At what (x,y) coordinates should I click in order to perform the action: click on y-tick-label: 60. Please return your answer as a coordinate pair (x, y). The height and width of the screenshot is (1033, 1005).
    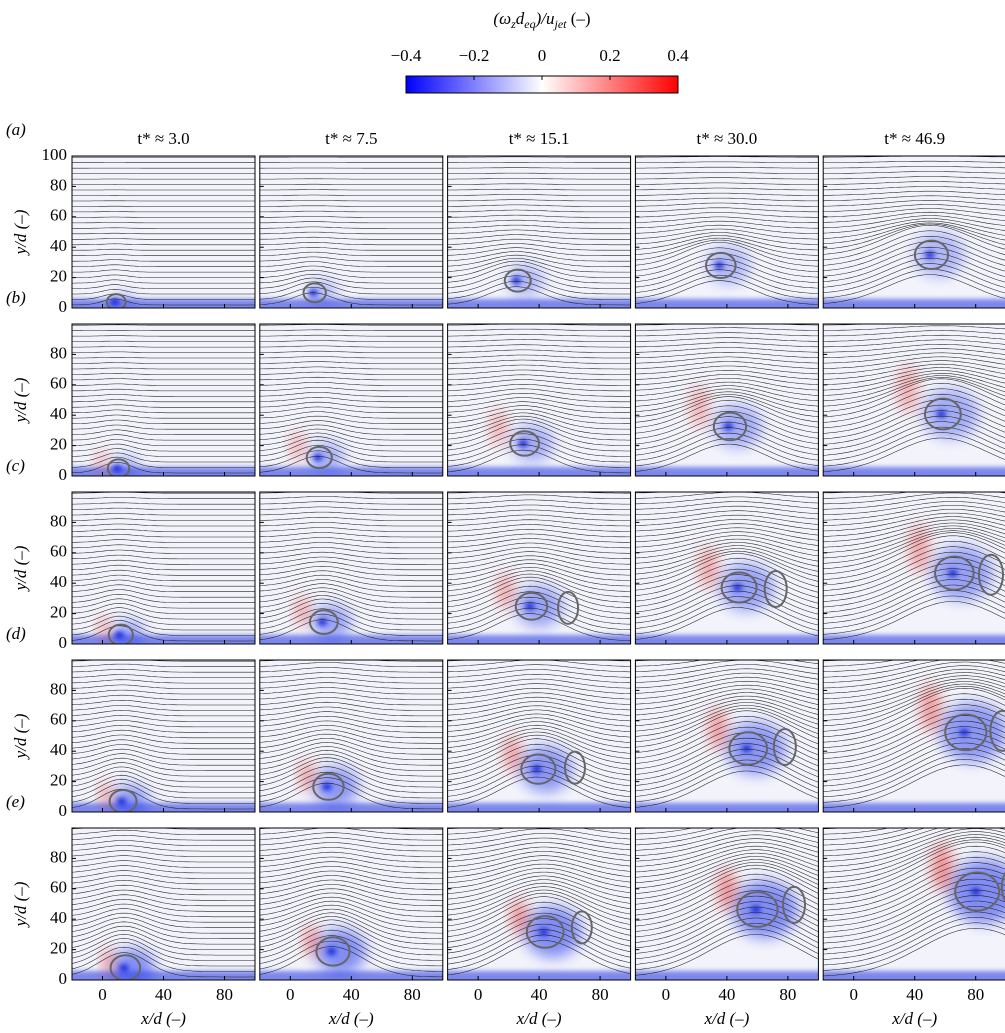
    Looking at the image, I should click on (58, 551).